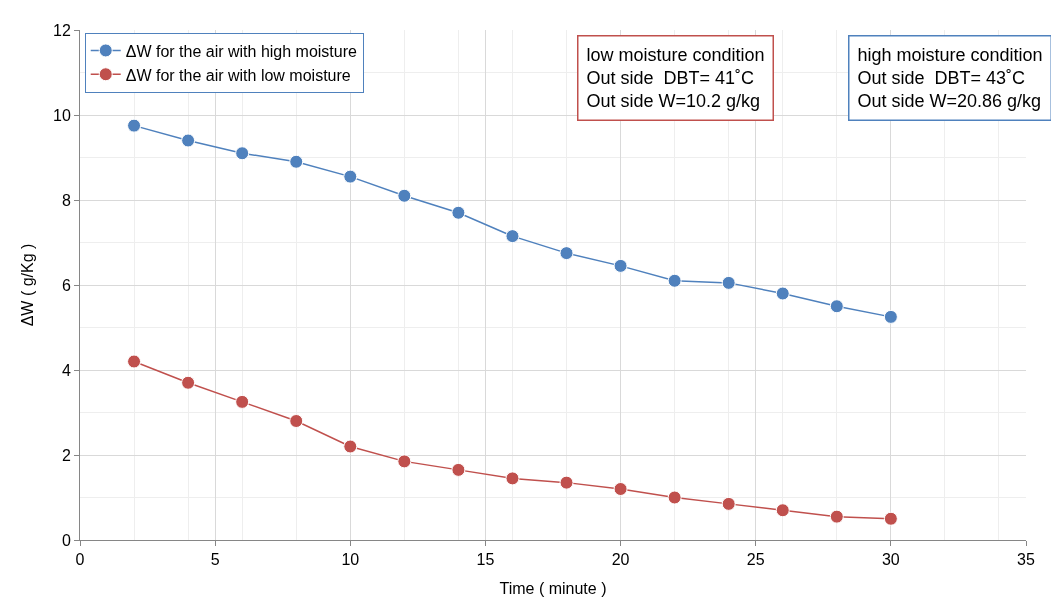 This screenshot has width=1051, height=610. What do you see at coordinates (27, 285) in the screenshot?
I see `y-axis-title: ΔW ( g/Kg )` at bounding box center [27, 285].